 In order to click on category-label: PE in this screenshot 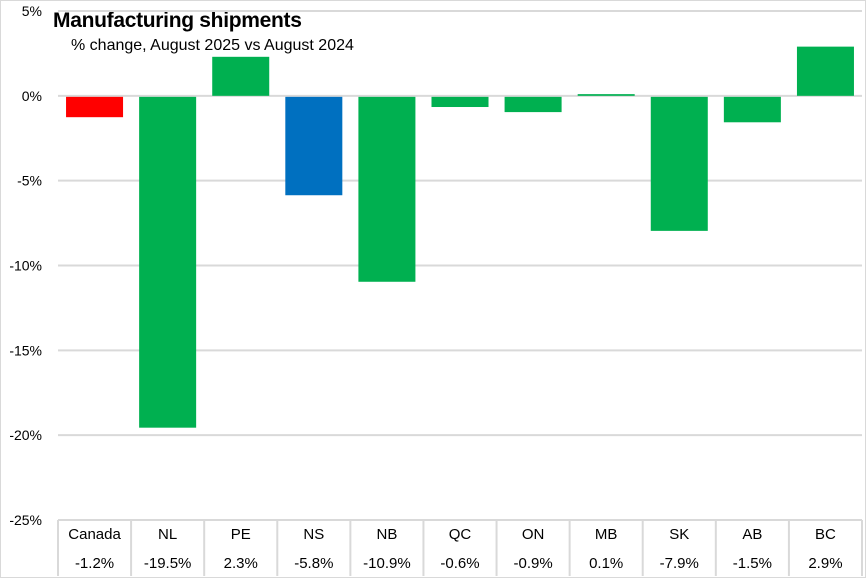, I will do `click(241, 534)`.